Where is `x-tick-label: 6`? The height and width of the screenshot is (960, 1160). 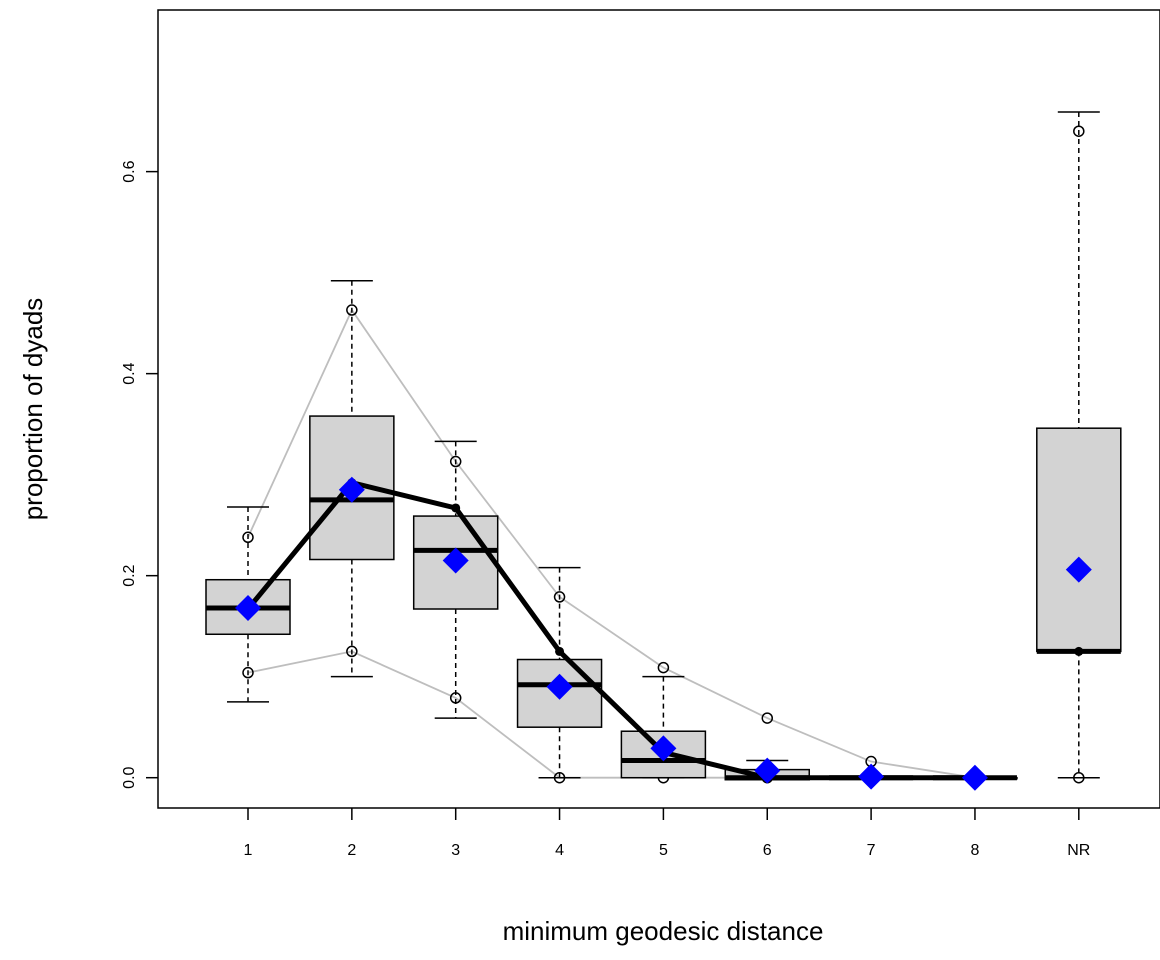 x-tick-label: 6 is located at coordinates (767, 850).